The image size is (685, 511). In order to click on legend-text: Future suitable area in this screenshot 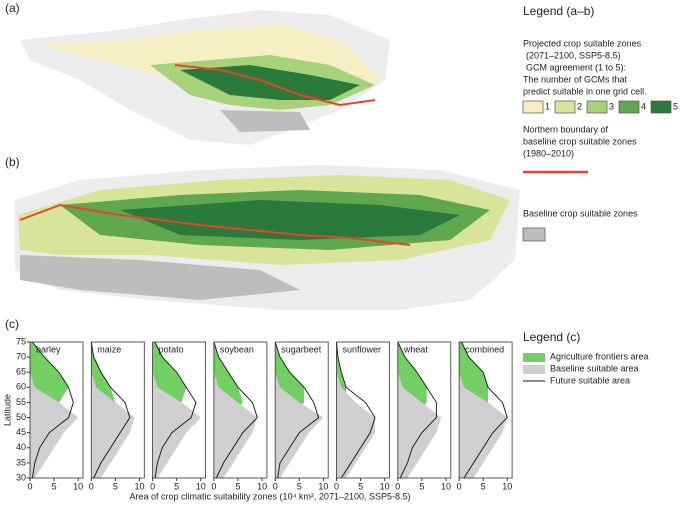, I will do `click(590, 380)`.